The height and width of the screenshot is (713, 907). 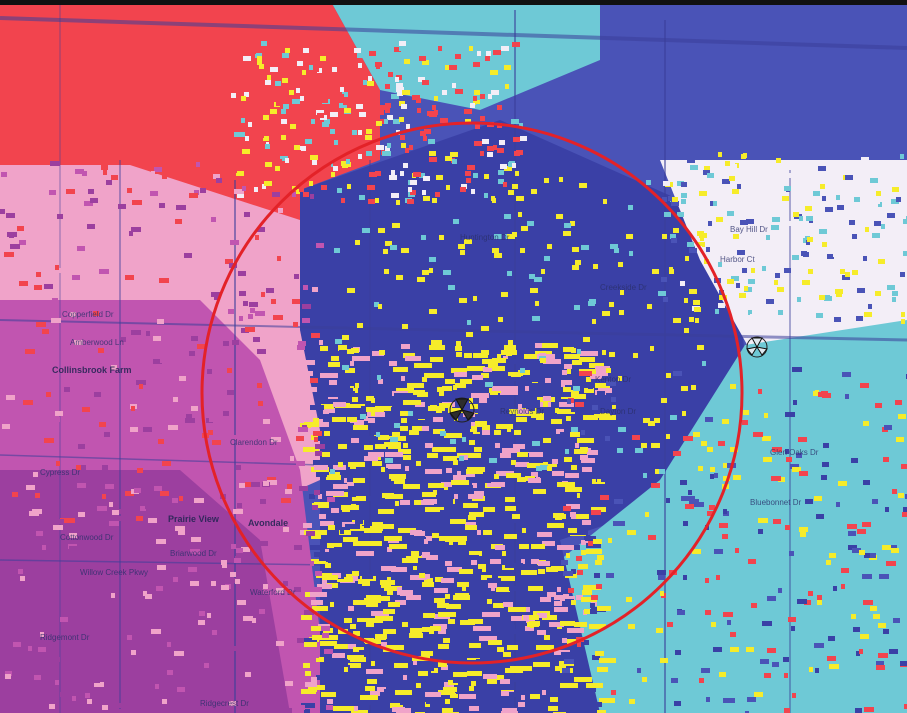 What do you see at coordinates (92, 370) in the screenshot?
I see `place-label: Collinsbrook Farm` at bounding box center [92, 370].